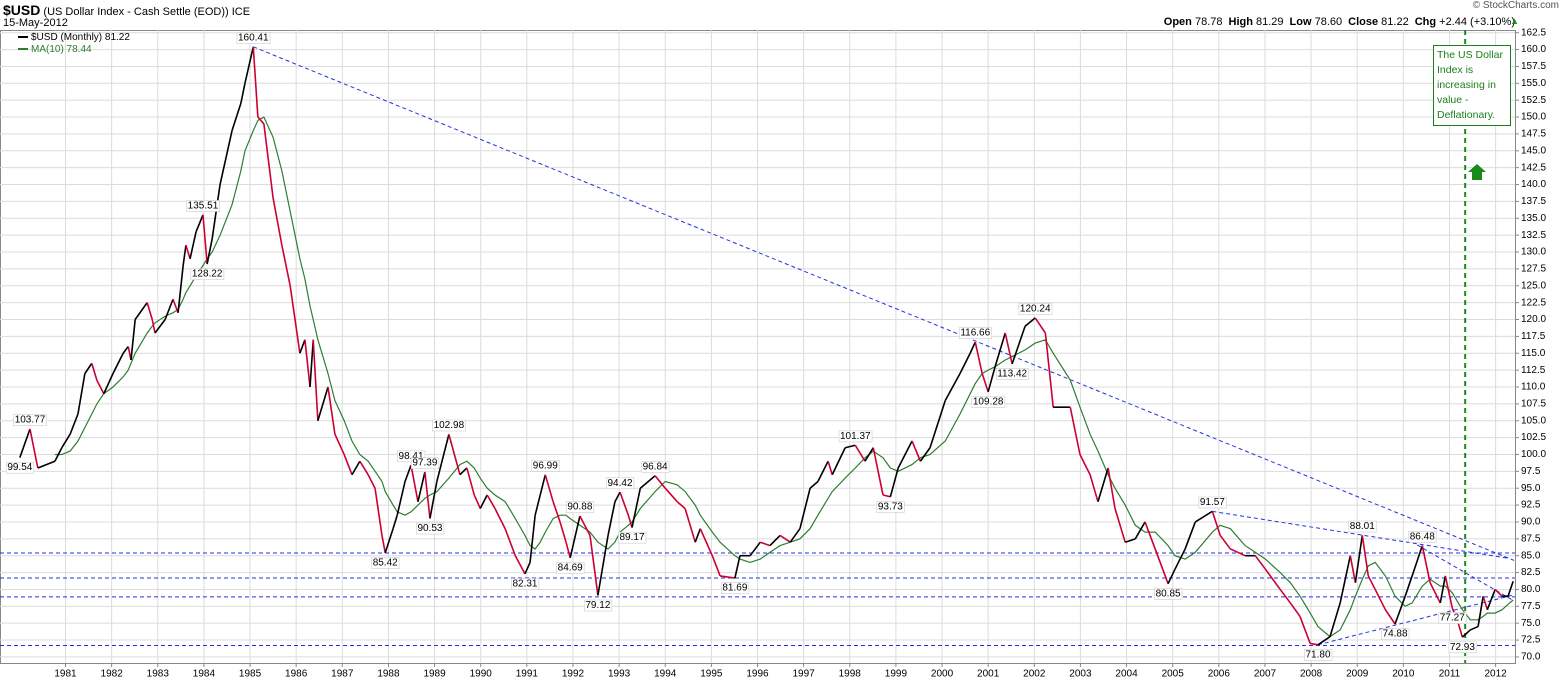  What do you see at coordinates (1300, 22) in the screenshot?
I see `quote-label: Low` at bounding box center [1300, 22].